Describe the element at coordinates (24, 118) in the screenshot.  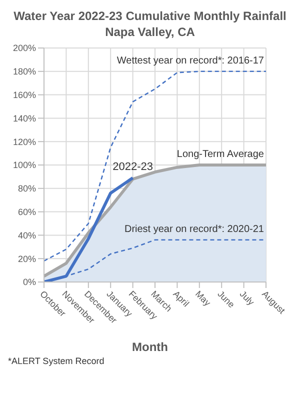
I see `y-tick-label: 140%` at that location.